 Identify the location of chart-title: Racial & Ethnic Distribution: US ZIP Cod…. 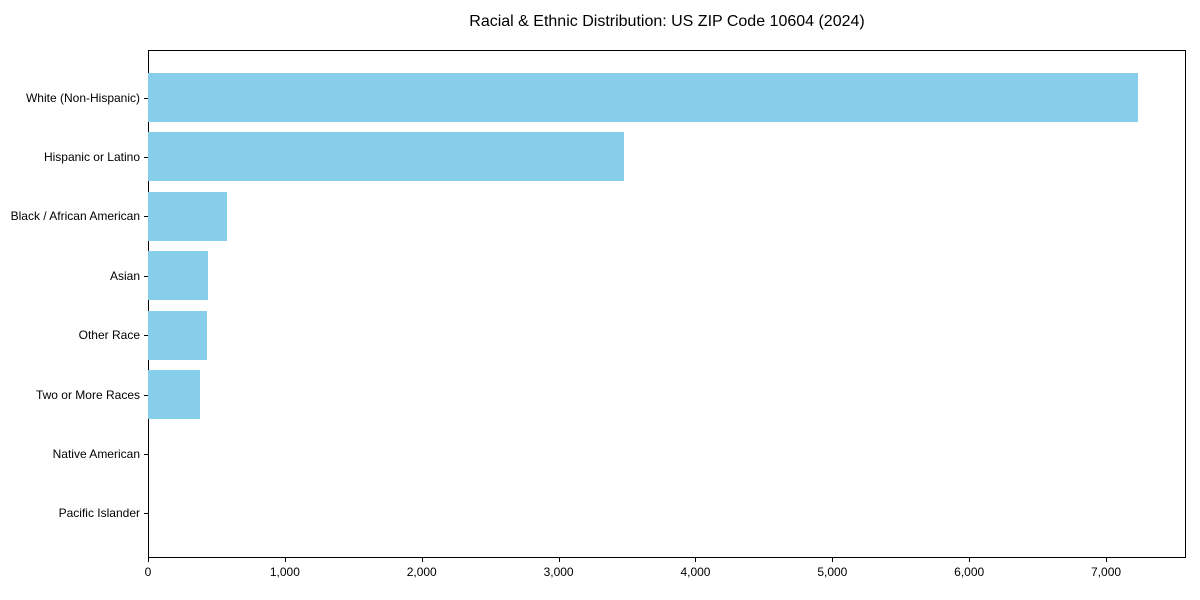
(667, 21).